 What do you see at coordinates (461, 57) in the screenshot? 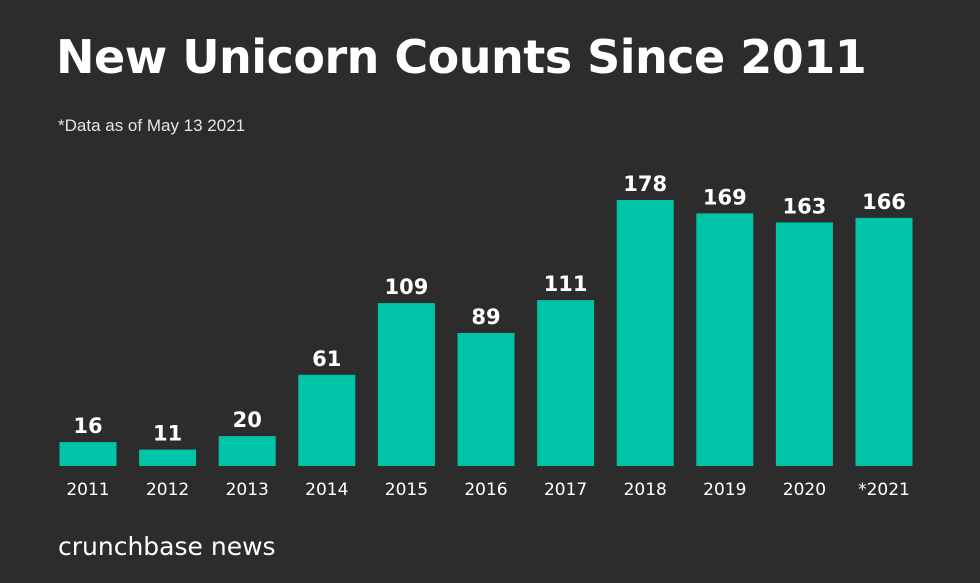
I see `chart-title: New Unicorn Counts Since 2011` at bounding box center [461, 57].